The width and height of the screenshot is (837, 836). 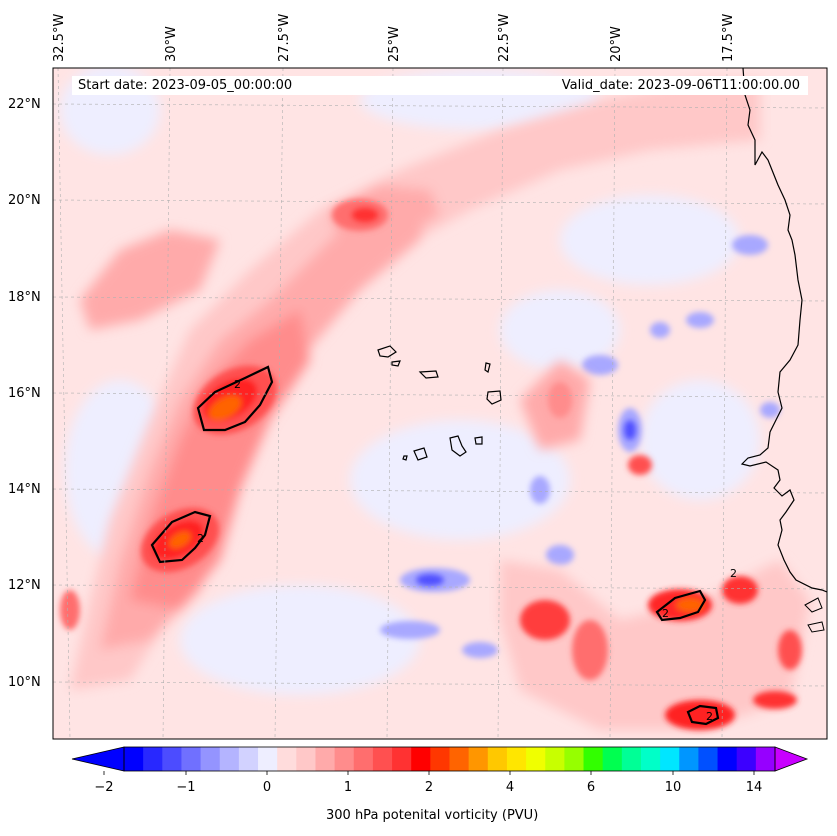 I want to click on colorbar-tick: 10, so click(x=673, y=787).